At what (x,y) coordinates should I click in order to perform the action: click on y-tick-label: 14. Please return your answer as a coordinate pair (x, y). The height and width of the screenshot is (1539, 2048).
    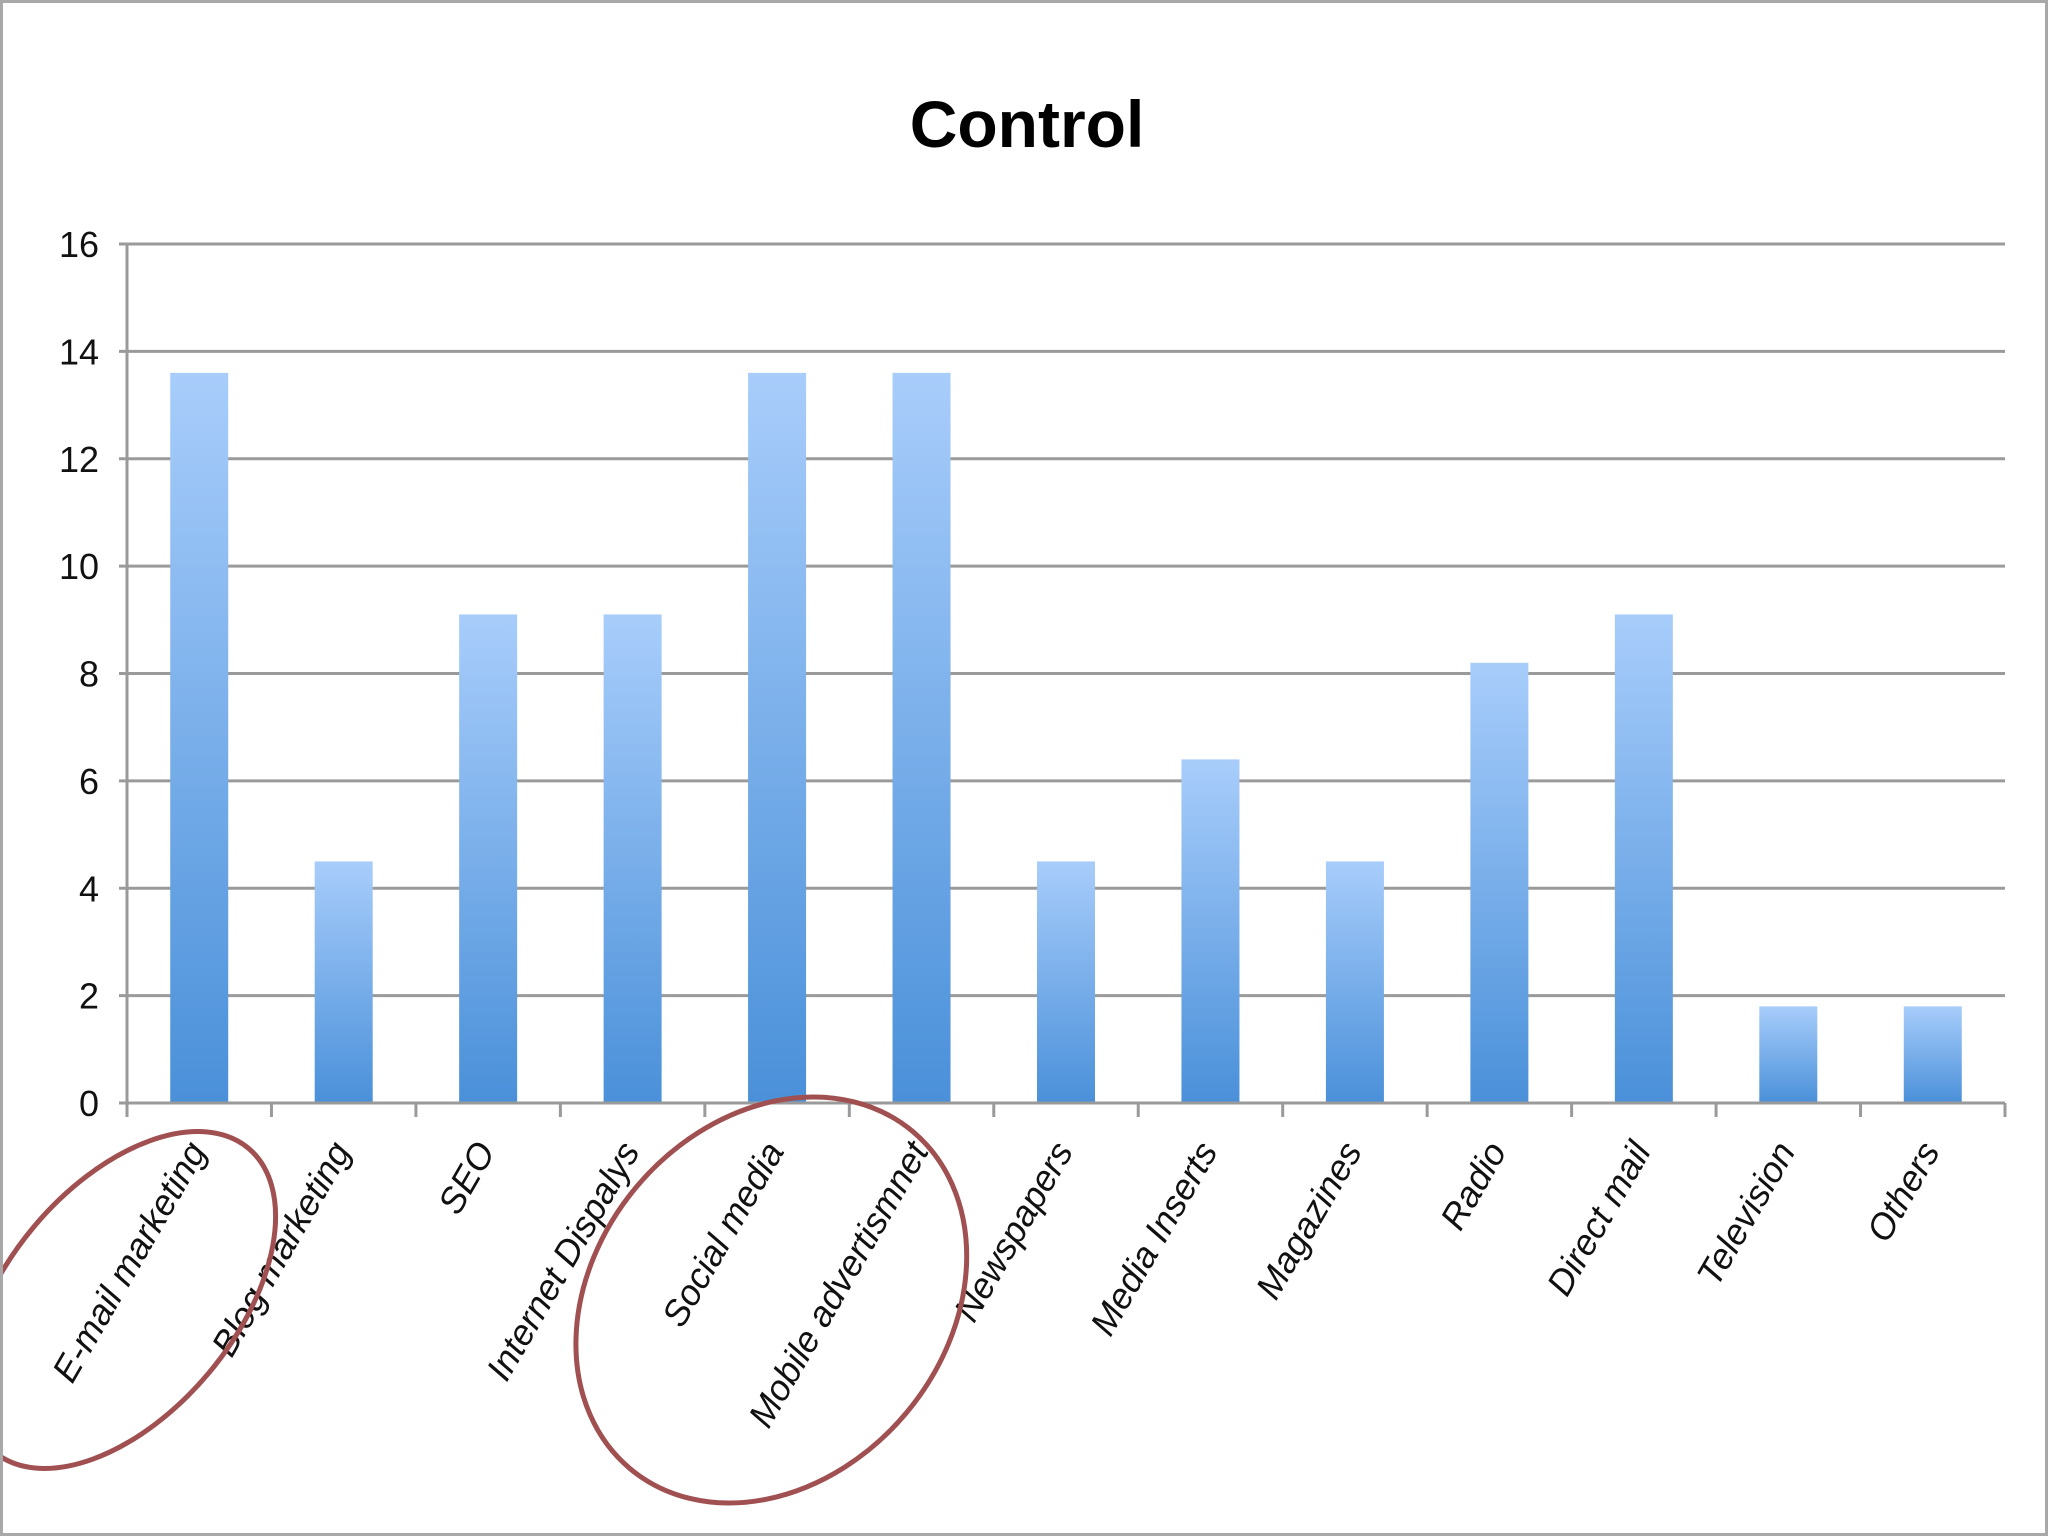
    Looking at the image, I should click on (79, 351).